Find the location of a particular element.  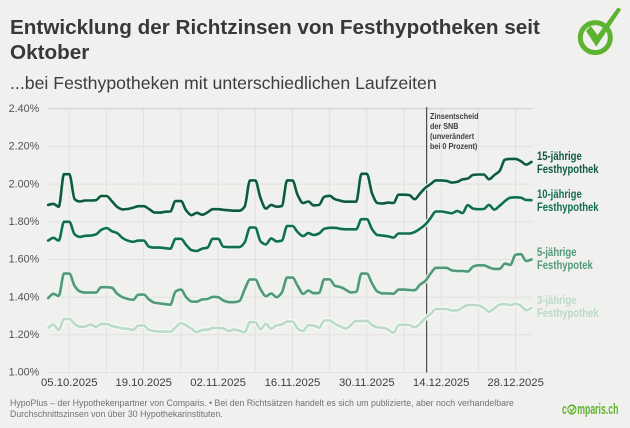

svg-text: 1.40% is located at coordinates (24, 297).